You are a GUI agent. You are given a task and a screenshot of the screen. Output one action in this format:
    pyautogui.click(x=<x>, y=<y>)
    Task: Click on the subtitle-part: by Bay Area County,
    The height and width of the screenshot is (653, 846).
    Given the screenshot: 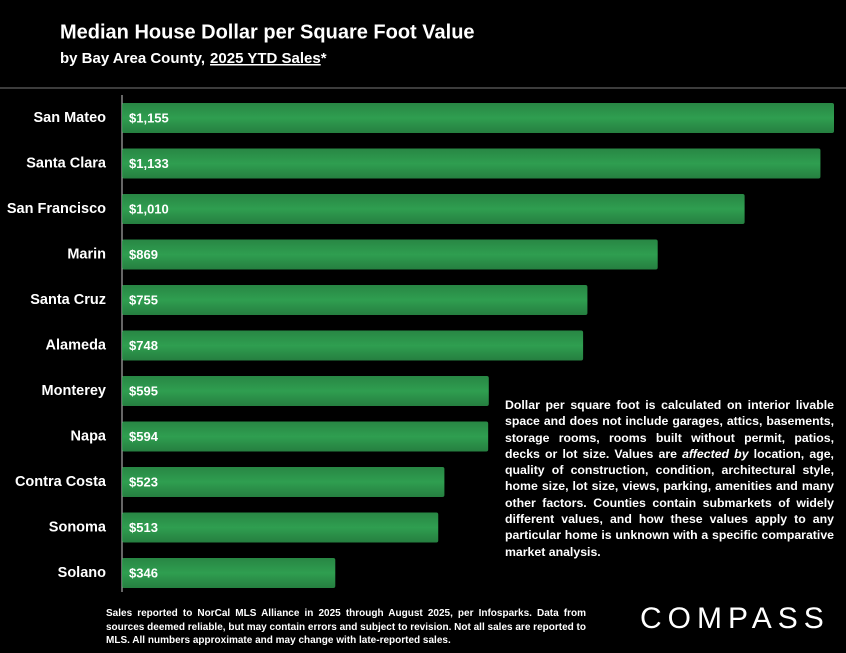 What is the action you would take?
    pyautogui.click(x=132, y=58)
    